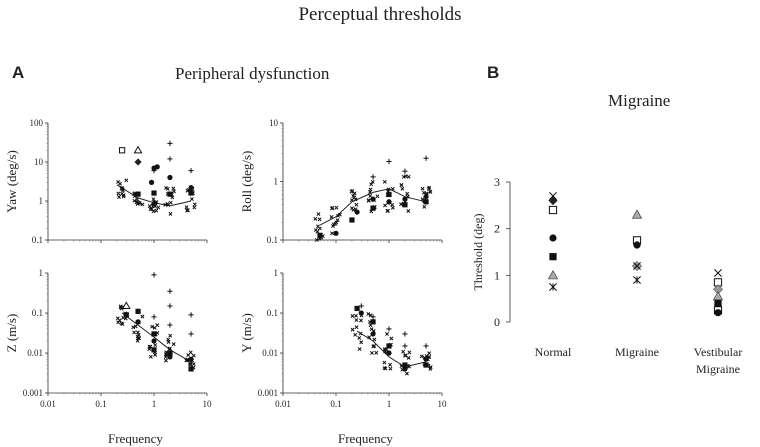  What do you see at coordinates (122, 150) in the screenshot?
I see `yaw-point-square-open` at bounding box center [122, 150].